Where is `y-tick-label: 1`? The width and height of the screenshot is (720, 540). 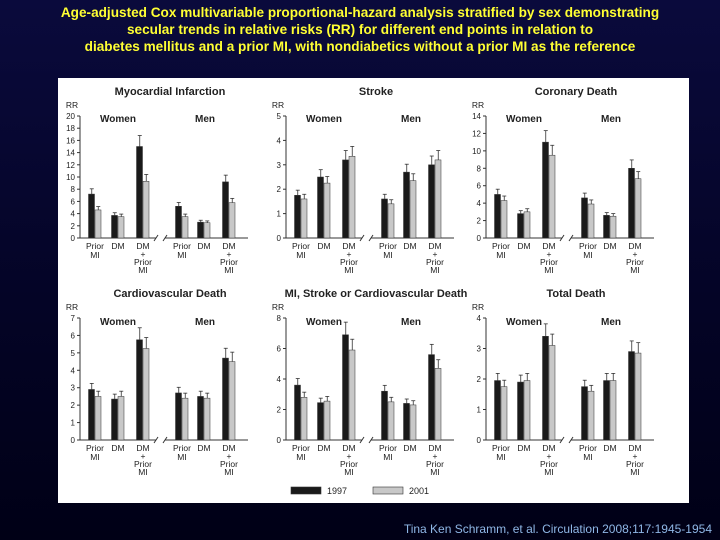 y-tick-label: 1 is located at coordinates (479, 410).